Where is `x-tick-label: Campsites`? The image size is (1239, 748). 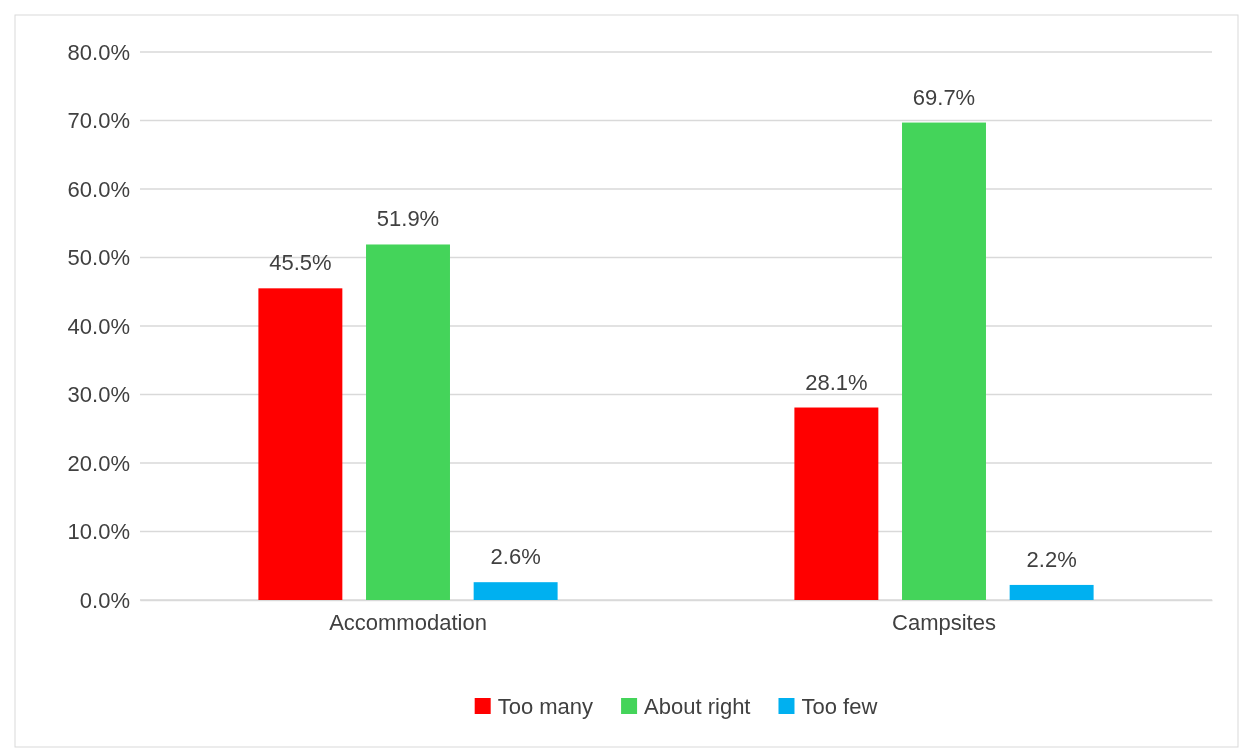
x-tick-label: Campsites is located at coordinates (944, 622).